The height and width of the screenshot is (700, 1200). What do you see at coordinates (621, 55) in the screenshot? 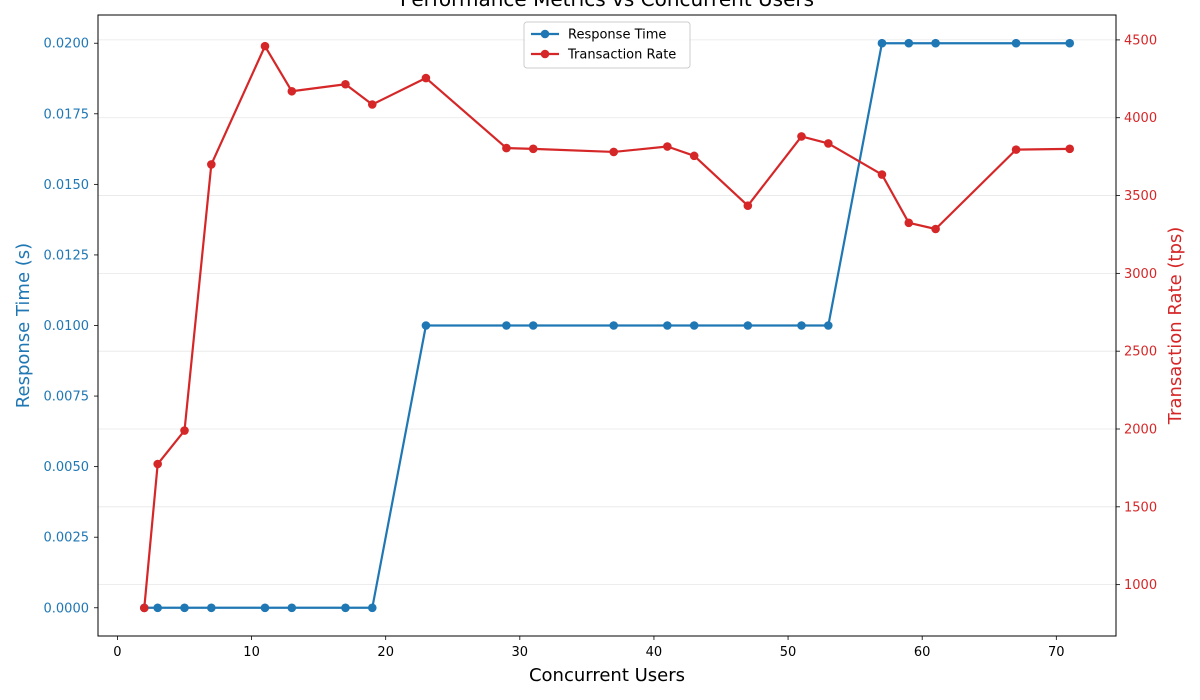
I see `legend-label-transaction-rate: Transaction Rate` at bounding box center [621, 55].